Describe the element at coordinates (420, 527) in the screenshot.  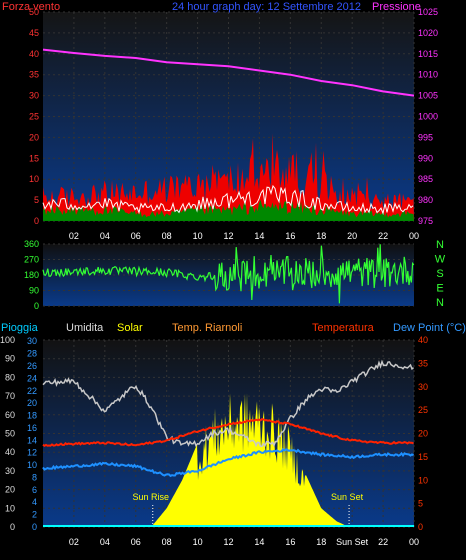
I see `temp-tick-label: 0` at that location.